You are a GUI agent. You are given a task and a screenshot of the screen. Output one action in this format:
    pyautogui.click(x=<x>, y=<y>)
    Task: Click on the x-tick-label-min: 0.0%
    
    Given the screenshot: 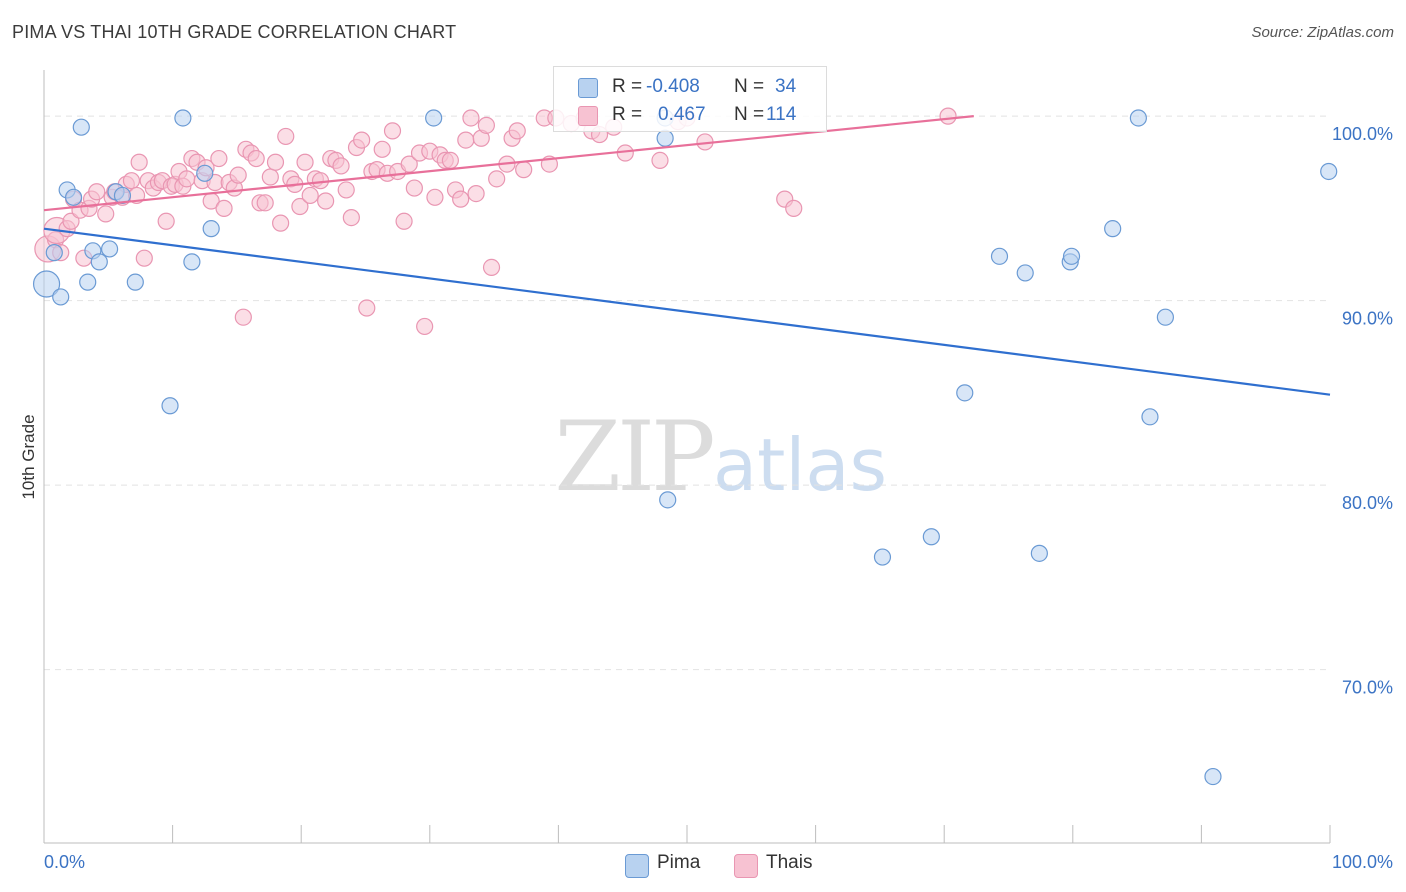 What is the action you would take?
    pyautogui.click(x=64, y=862)
    